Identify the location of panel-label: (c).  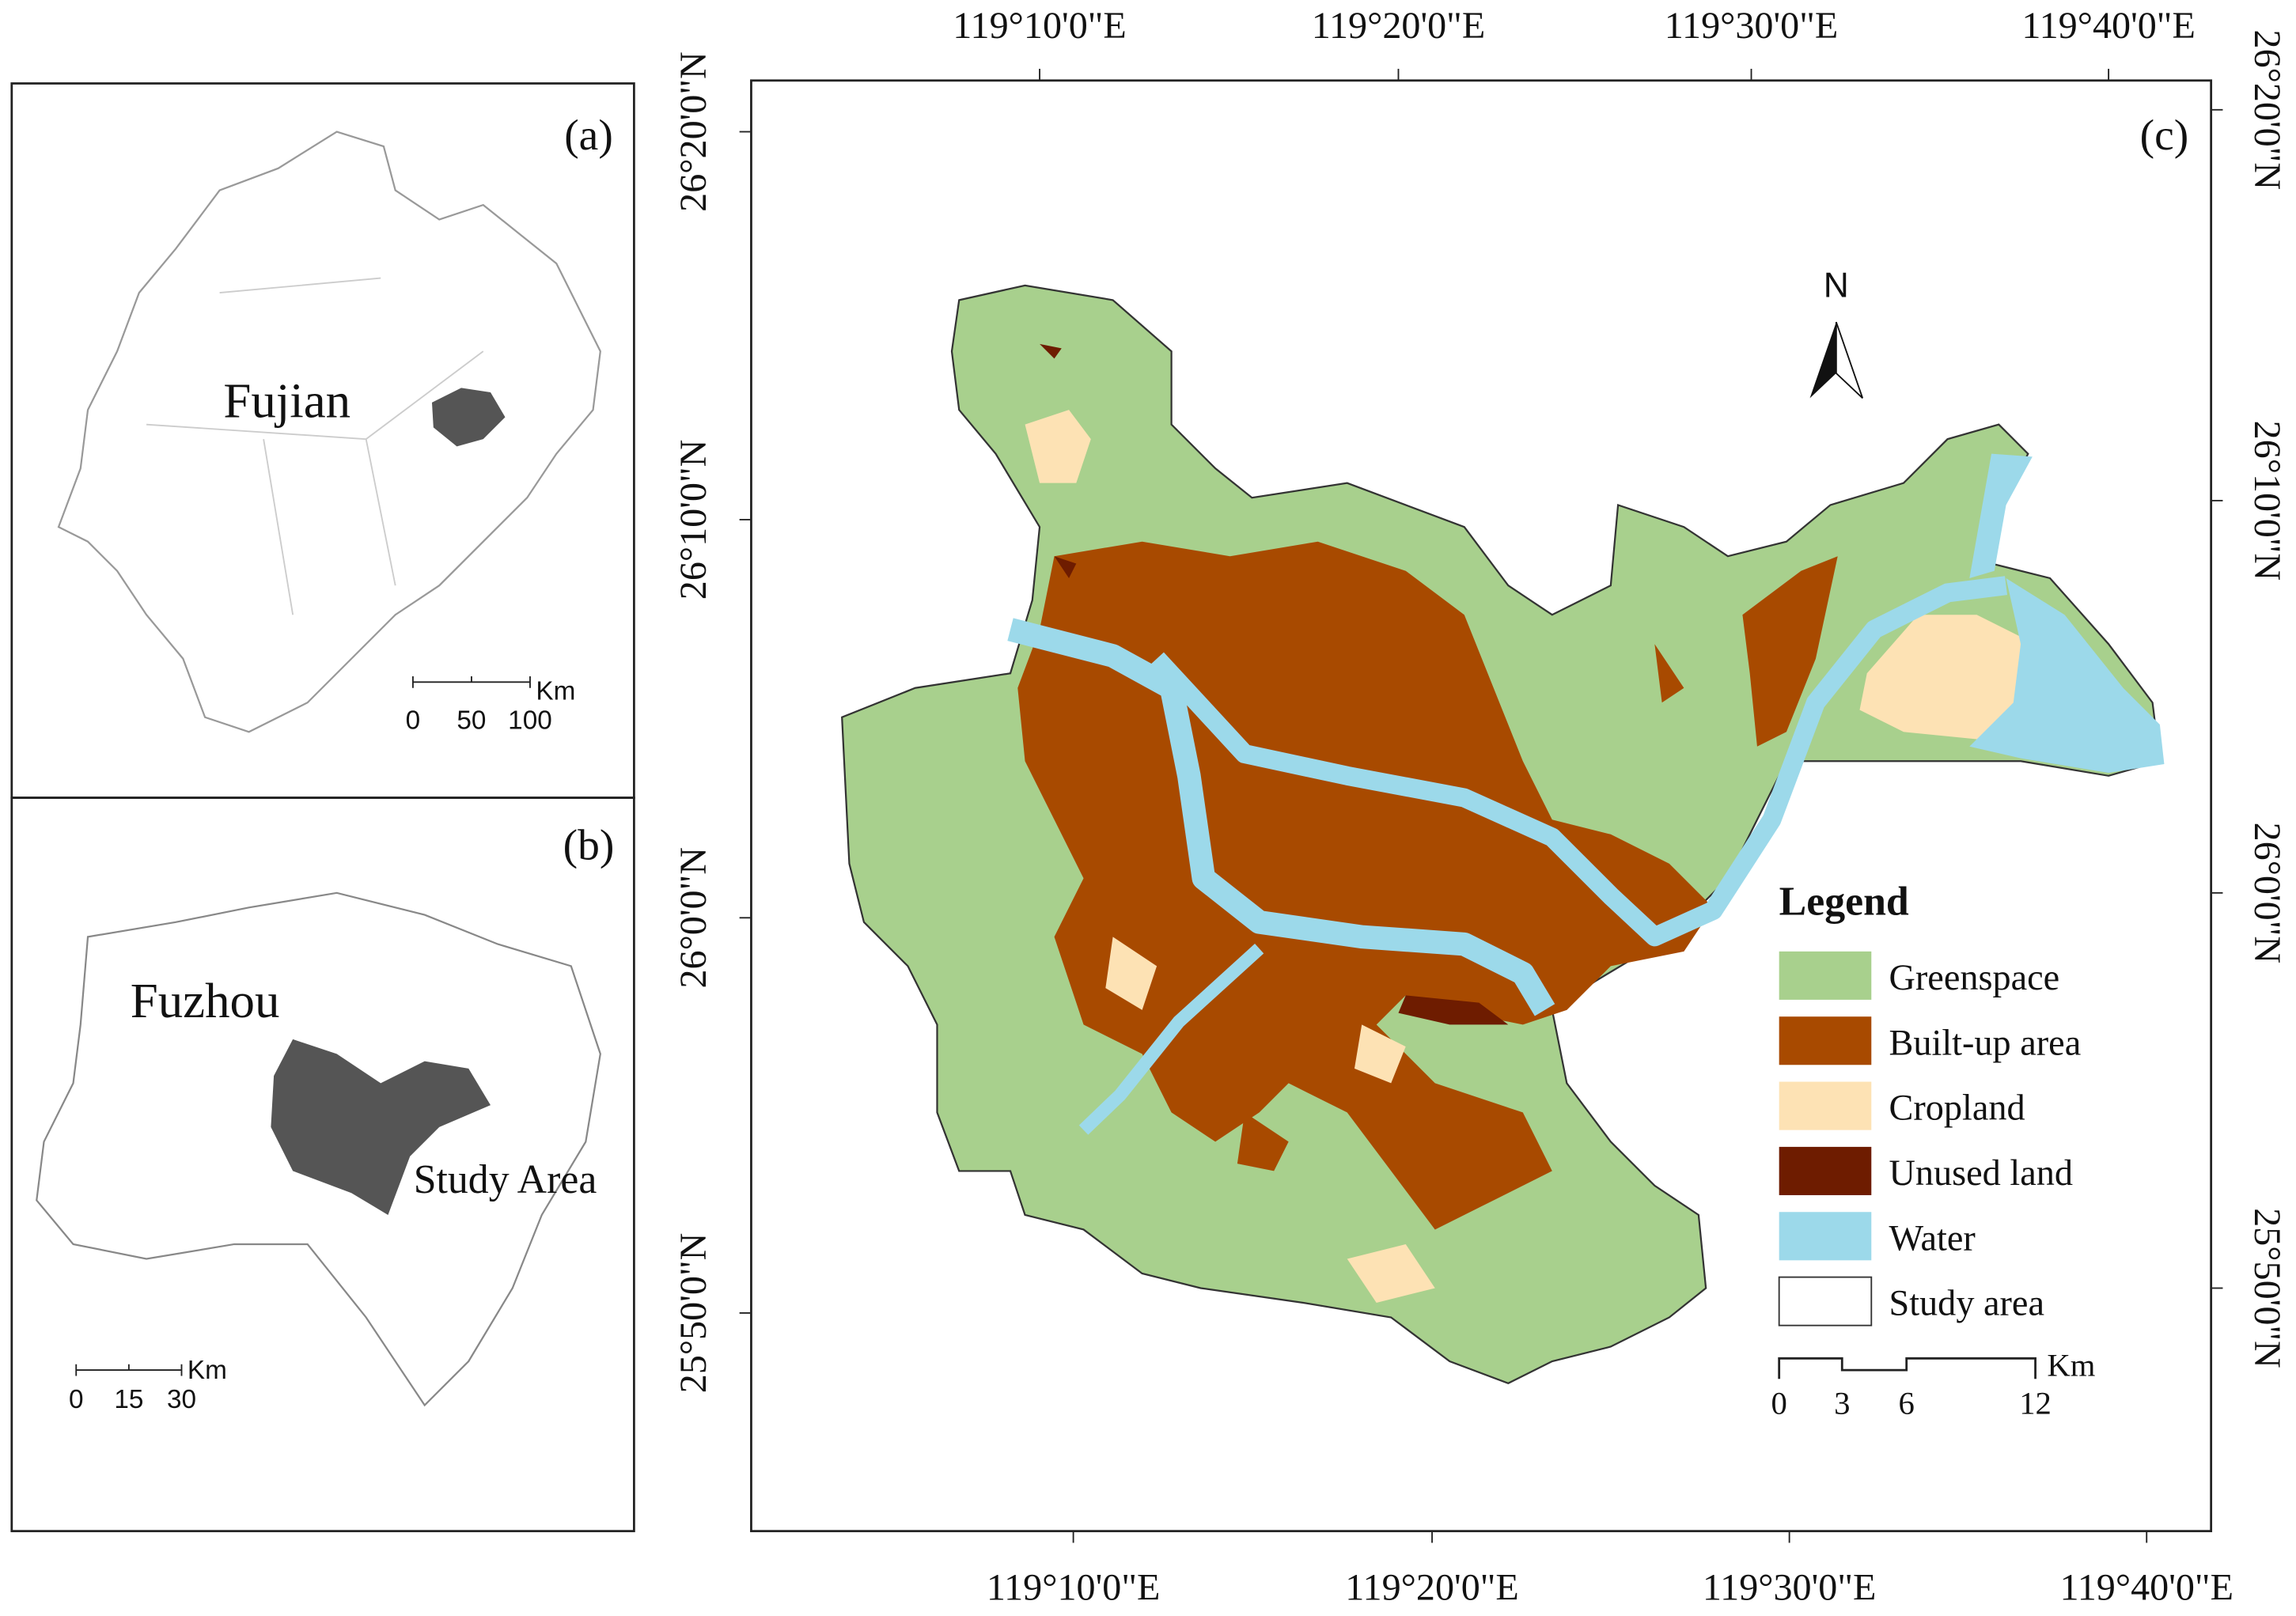
(2164, 136).